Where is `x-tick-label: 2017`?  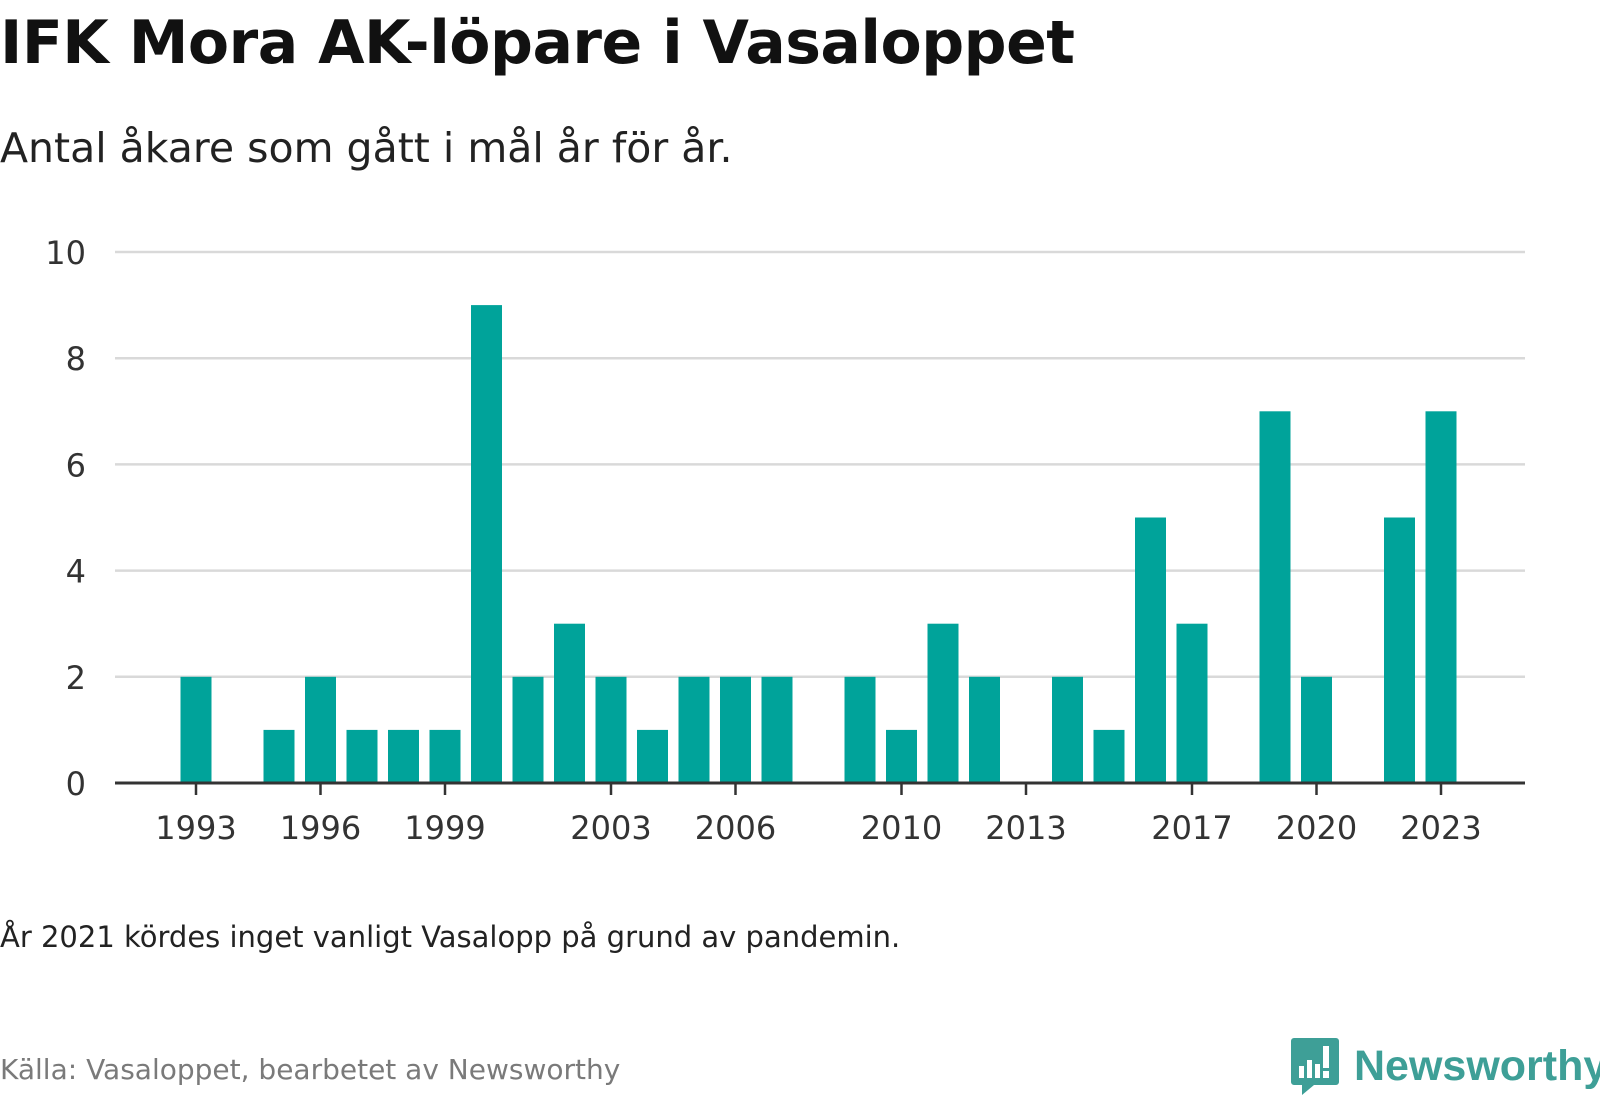 x-tick-label: 2017 is located at coordinates (1191, 828).